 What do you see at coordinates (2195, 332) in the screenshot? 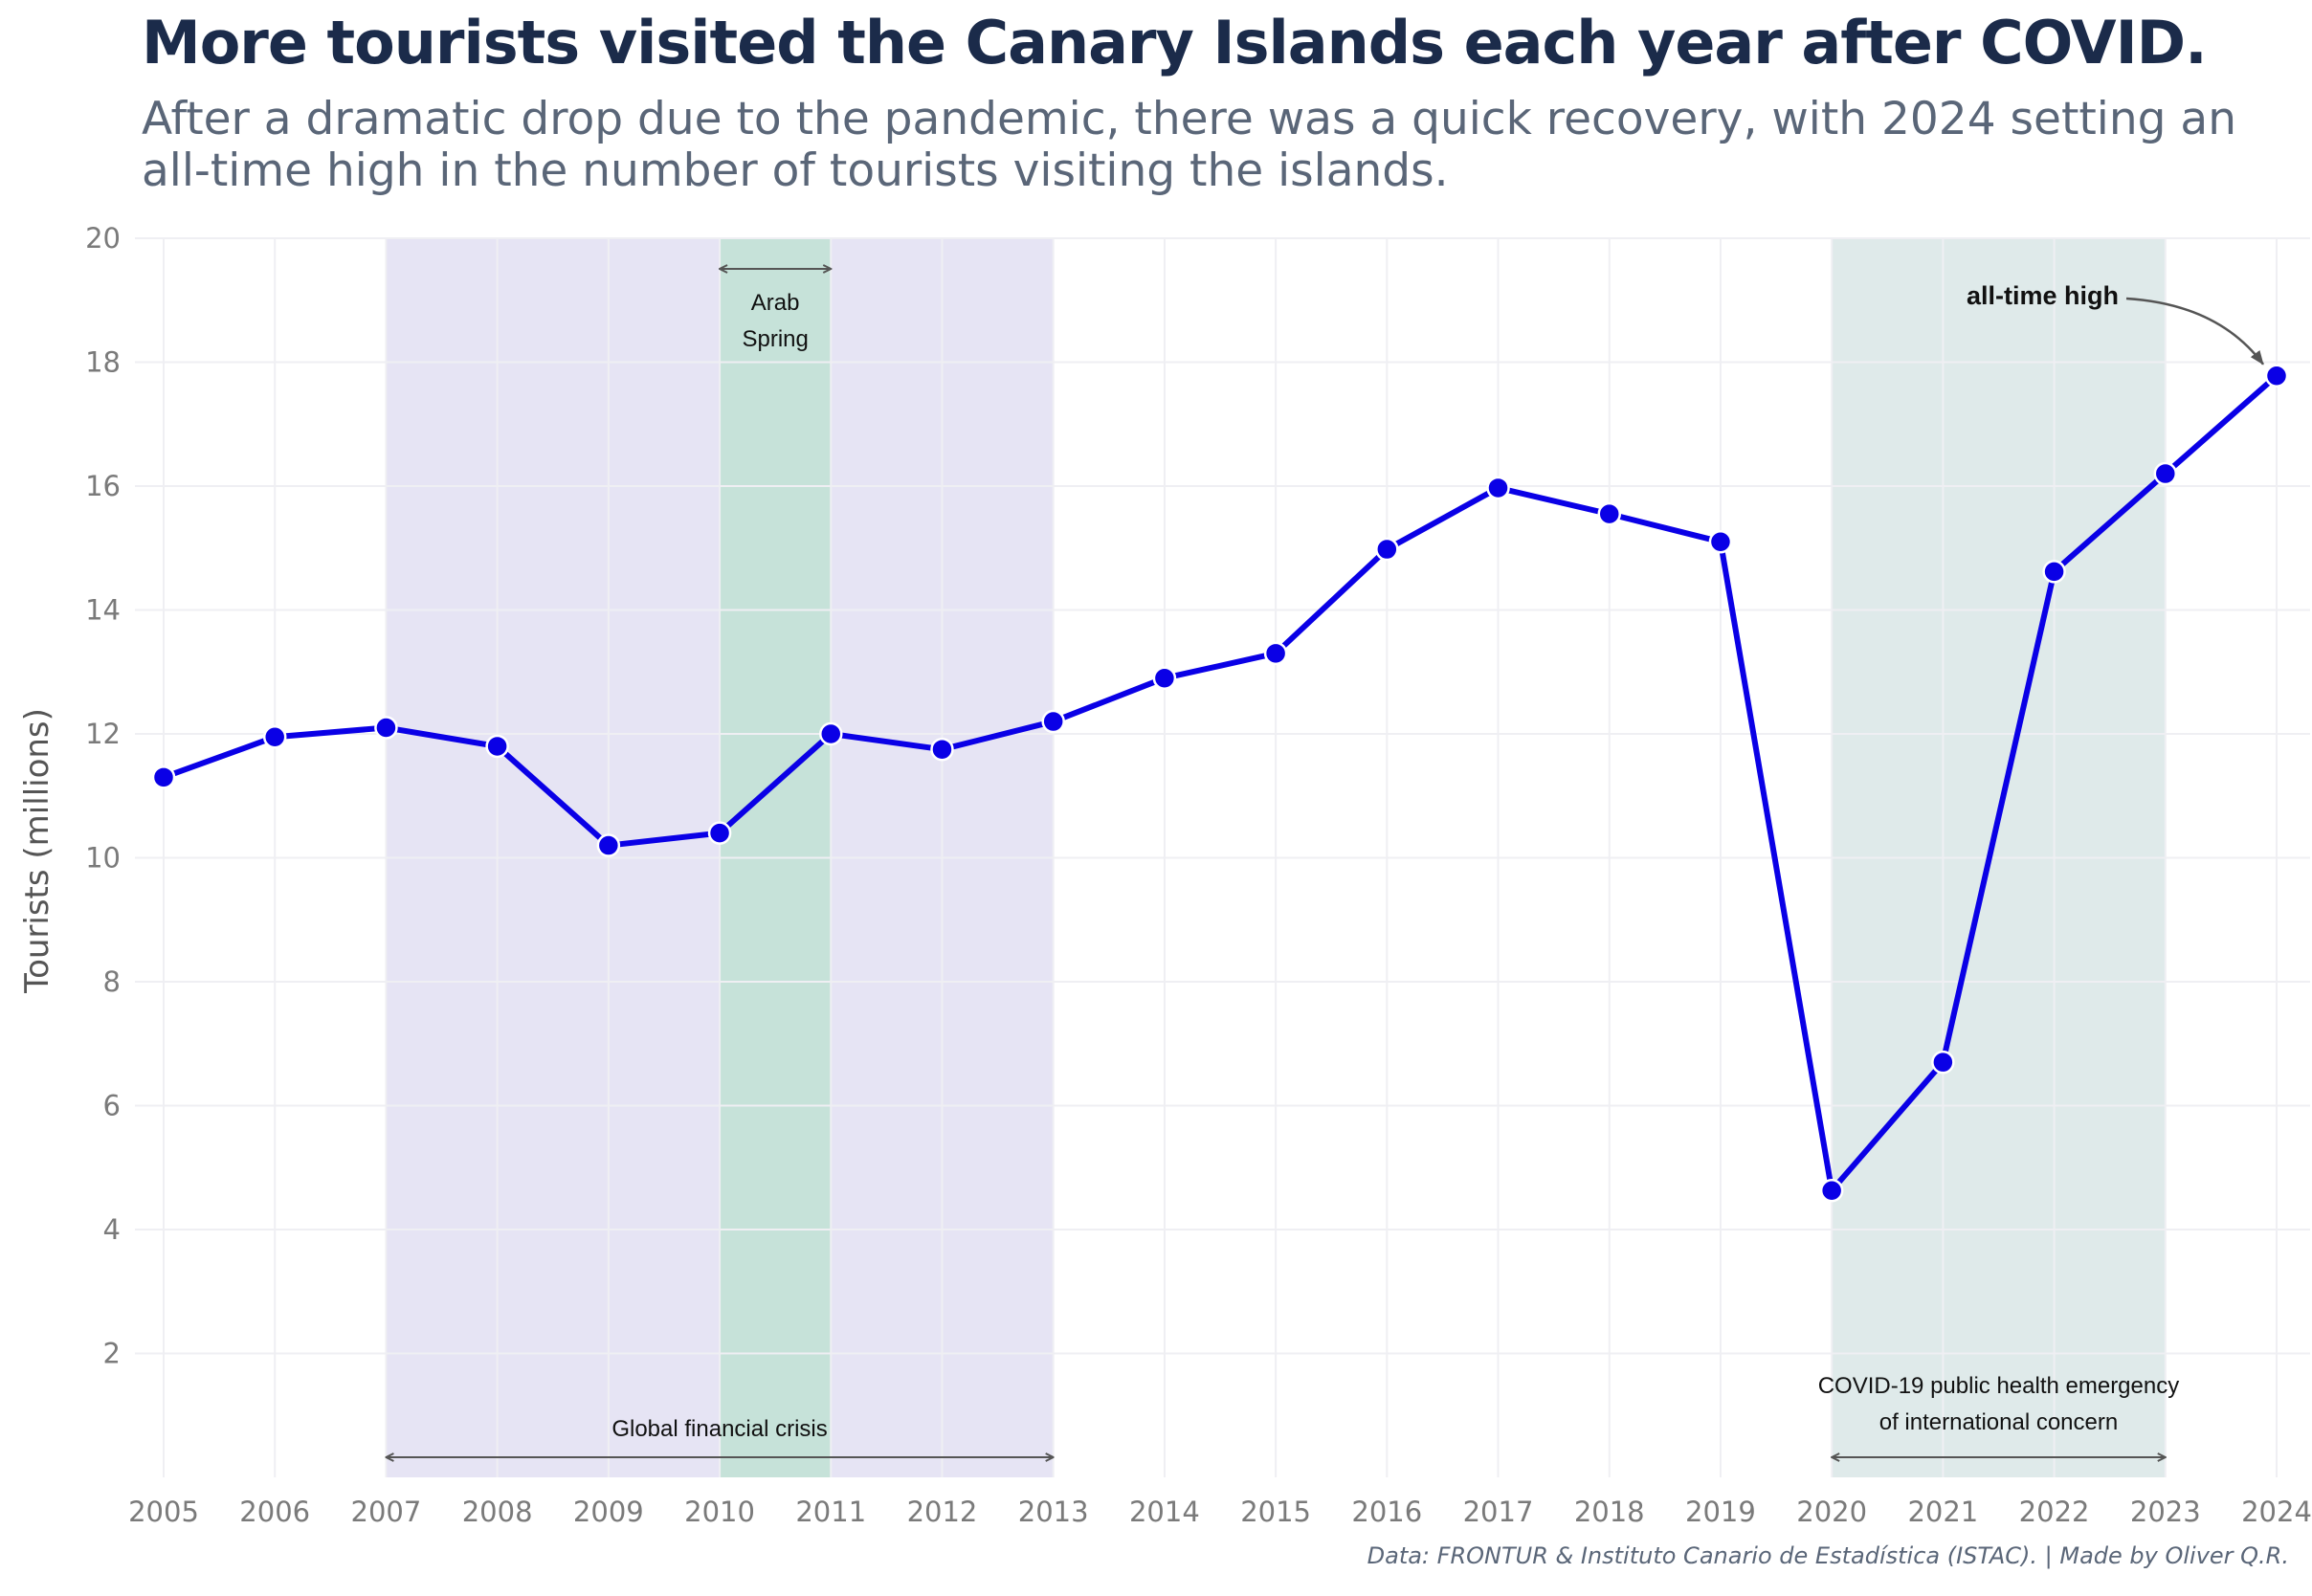
I see `all-time-high-arrow` at bounding box center [2195, 332].